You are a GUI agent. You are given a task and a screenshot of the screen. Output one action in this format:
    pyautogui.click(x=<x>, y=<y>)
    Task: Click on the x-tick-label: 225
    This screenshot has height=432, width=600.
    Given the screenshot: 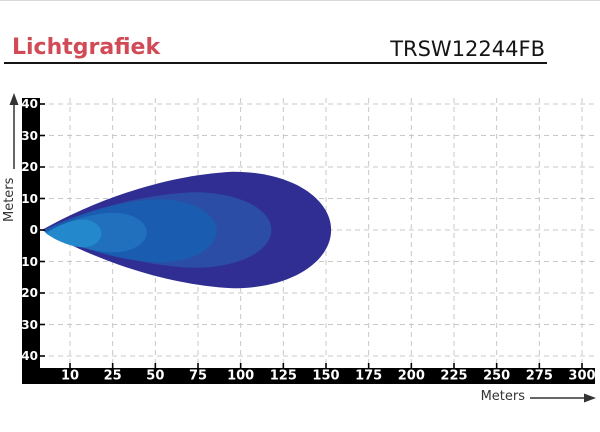 What is the action you would take?
    pyautogui.click(x=454, y=376)
    